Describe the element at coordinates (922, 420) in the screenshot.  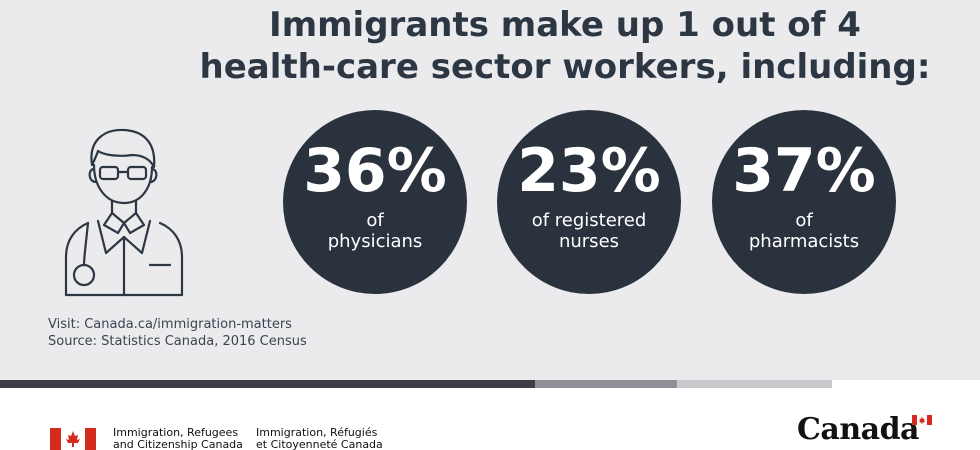
I see `wordmark-flag-icon` at that location.